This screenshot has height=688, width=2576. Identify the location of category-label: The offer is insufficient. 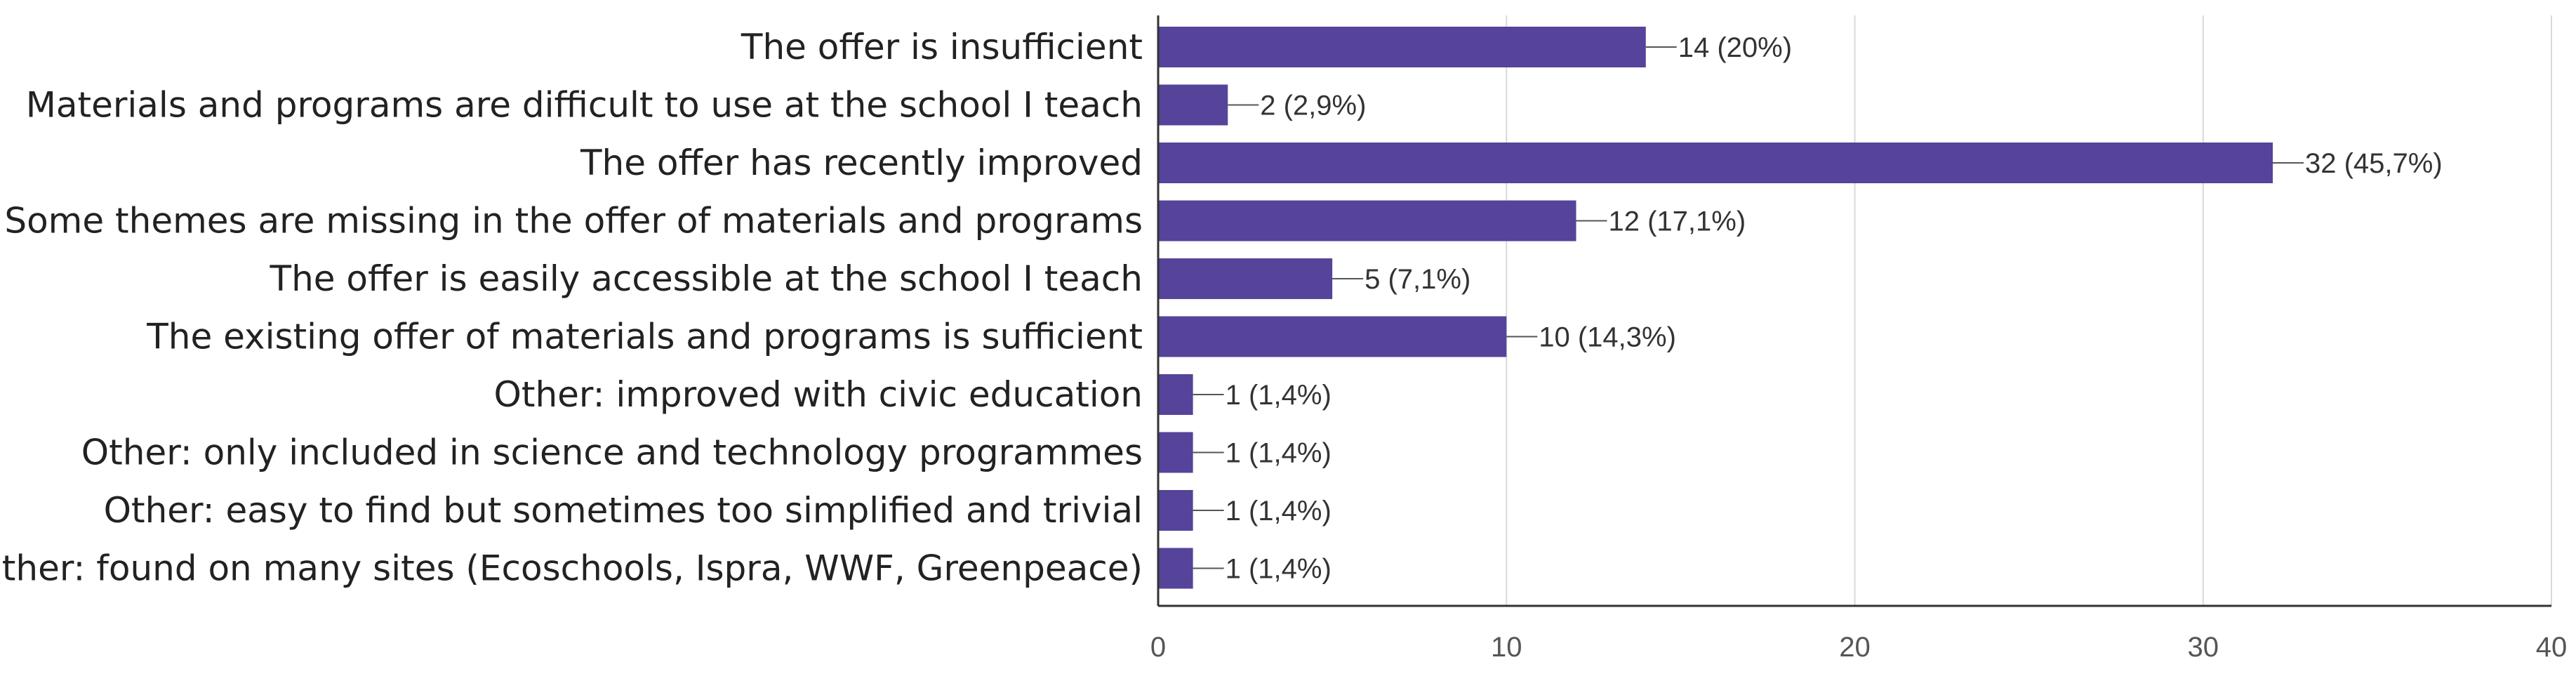
(942, 47).